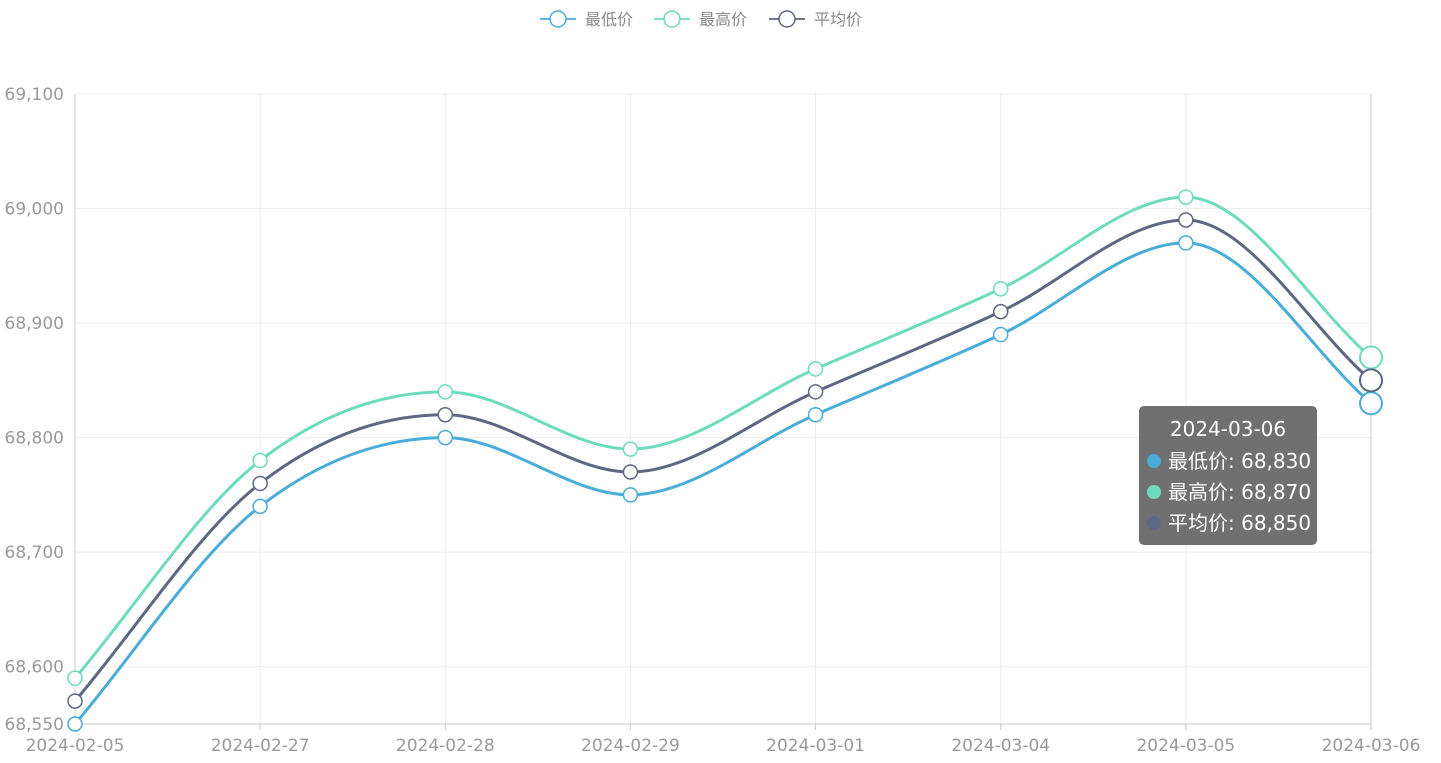 Image resolution: width=1441 pixels, height=763 pixels. What do you see at coordinates (1000, 746) in the screenshot?
I see `x-tick-label: 2024-03-04` at bounding box center [1000, 746].